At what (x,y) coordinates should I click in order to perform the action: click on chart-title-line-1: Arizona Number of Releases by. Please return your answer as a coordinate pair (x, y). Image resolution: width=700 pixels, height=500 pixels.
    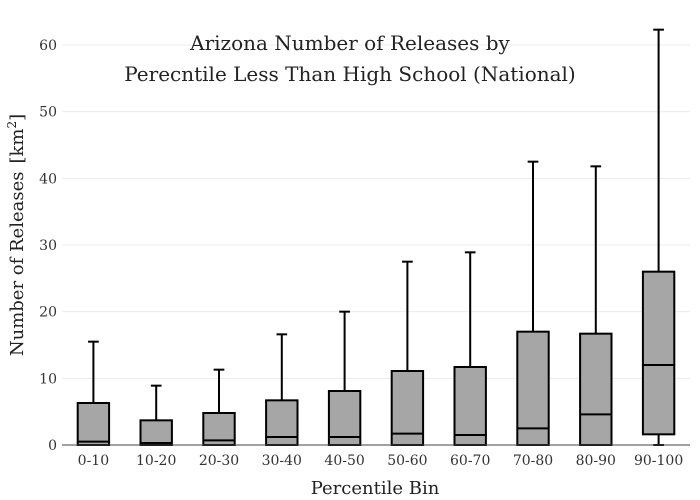
    Looking at the image, I should click on (349, 43).